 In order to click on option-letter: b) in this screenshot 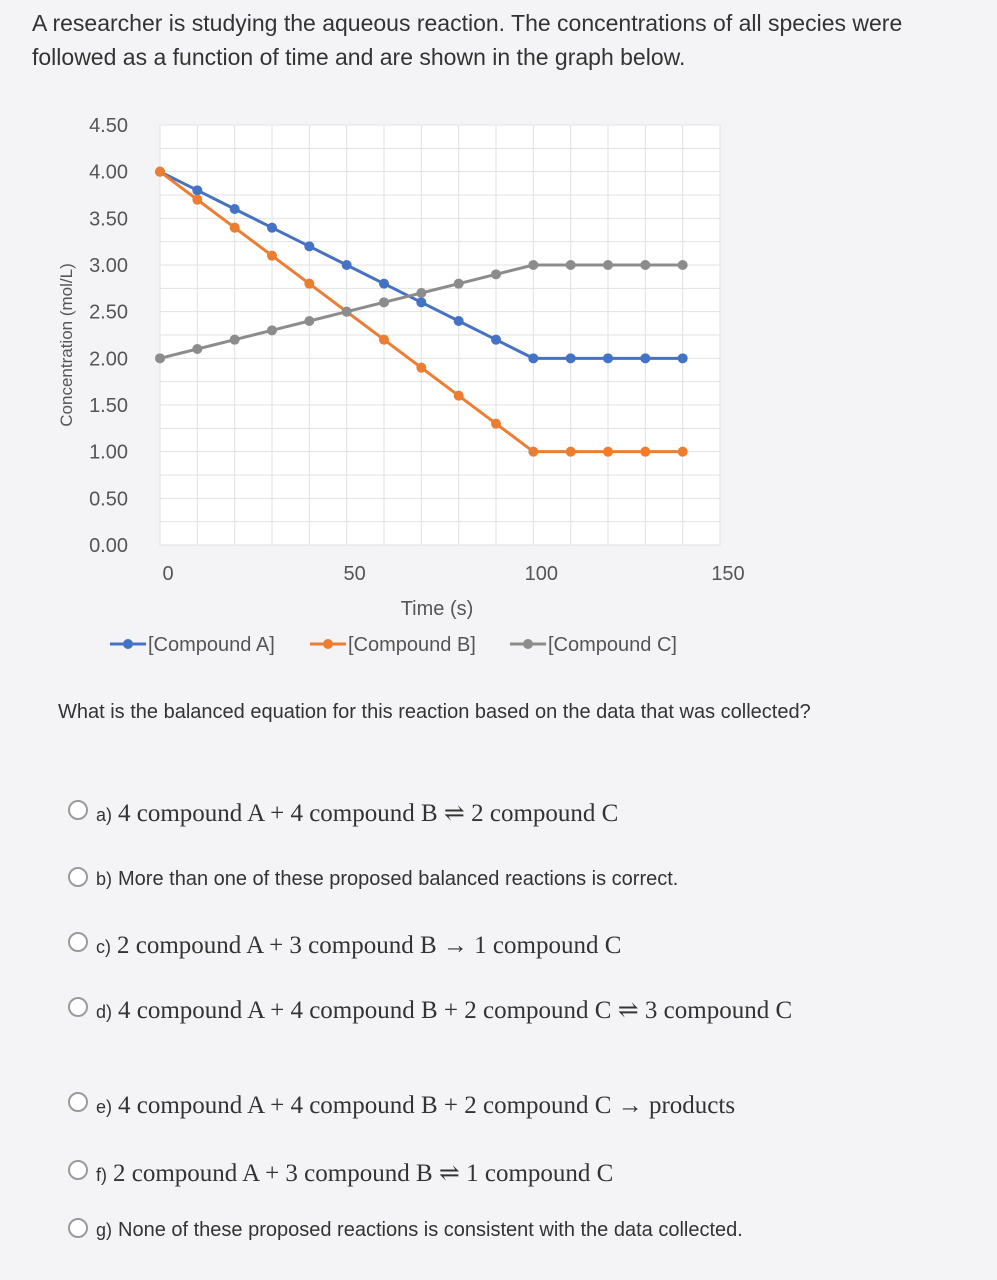, I will do `click(104, 879)`.